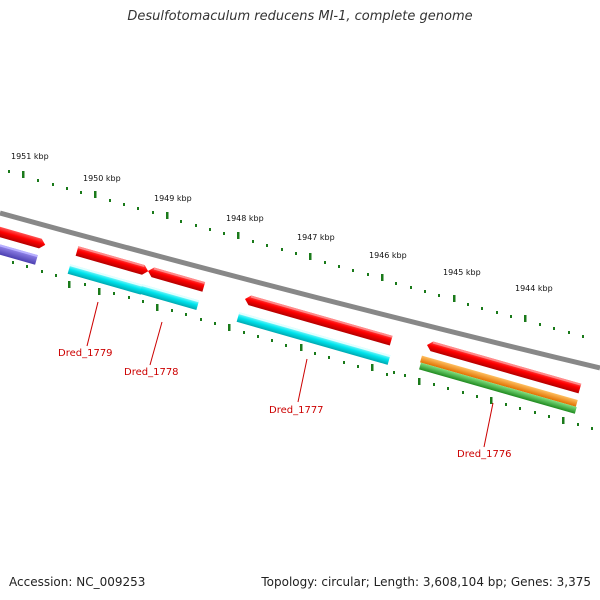  What do you see at coordinates (102, 178) in the screenshot?
I see `scale-label: 1950 kbp` at bounding box center [102, 178].